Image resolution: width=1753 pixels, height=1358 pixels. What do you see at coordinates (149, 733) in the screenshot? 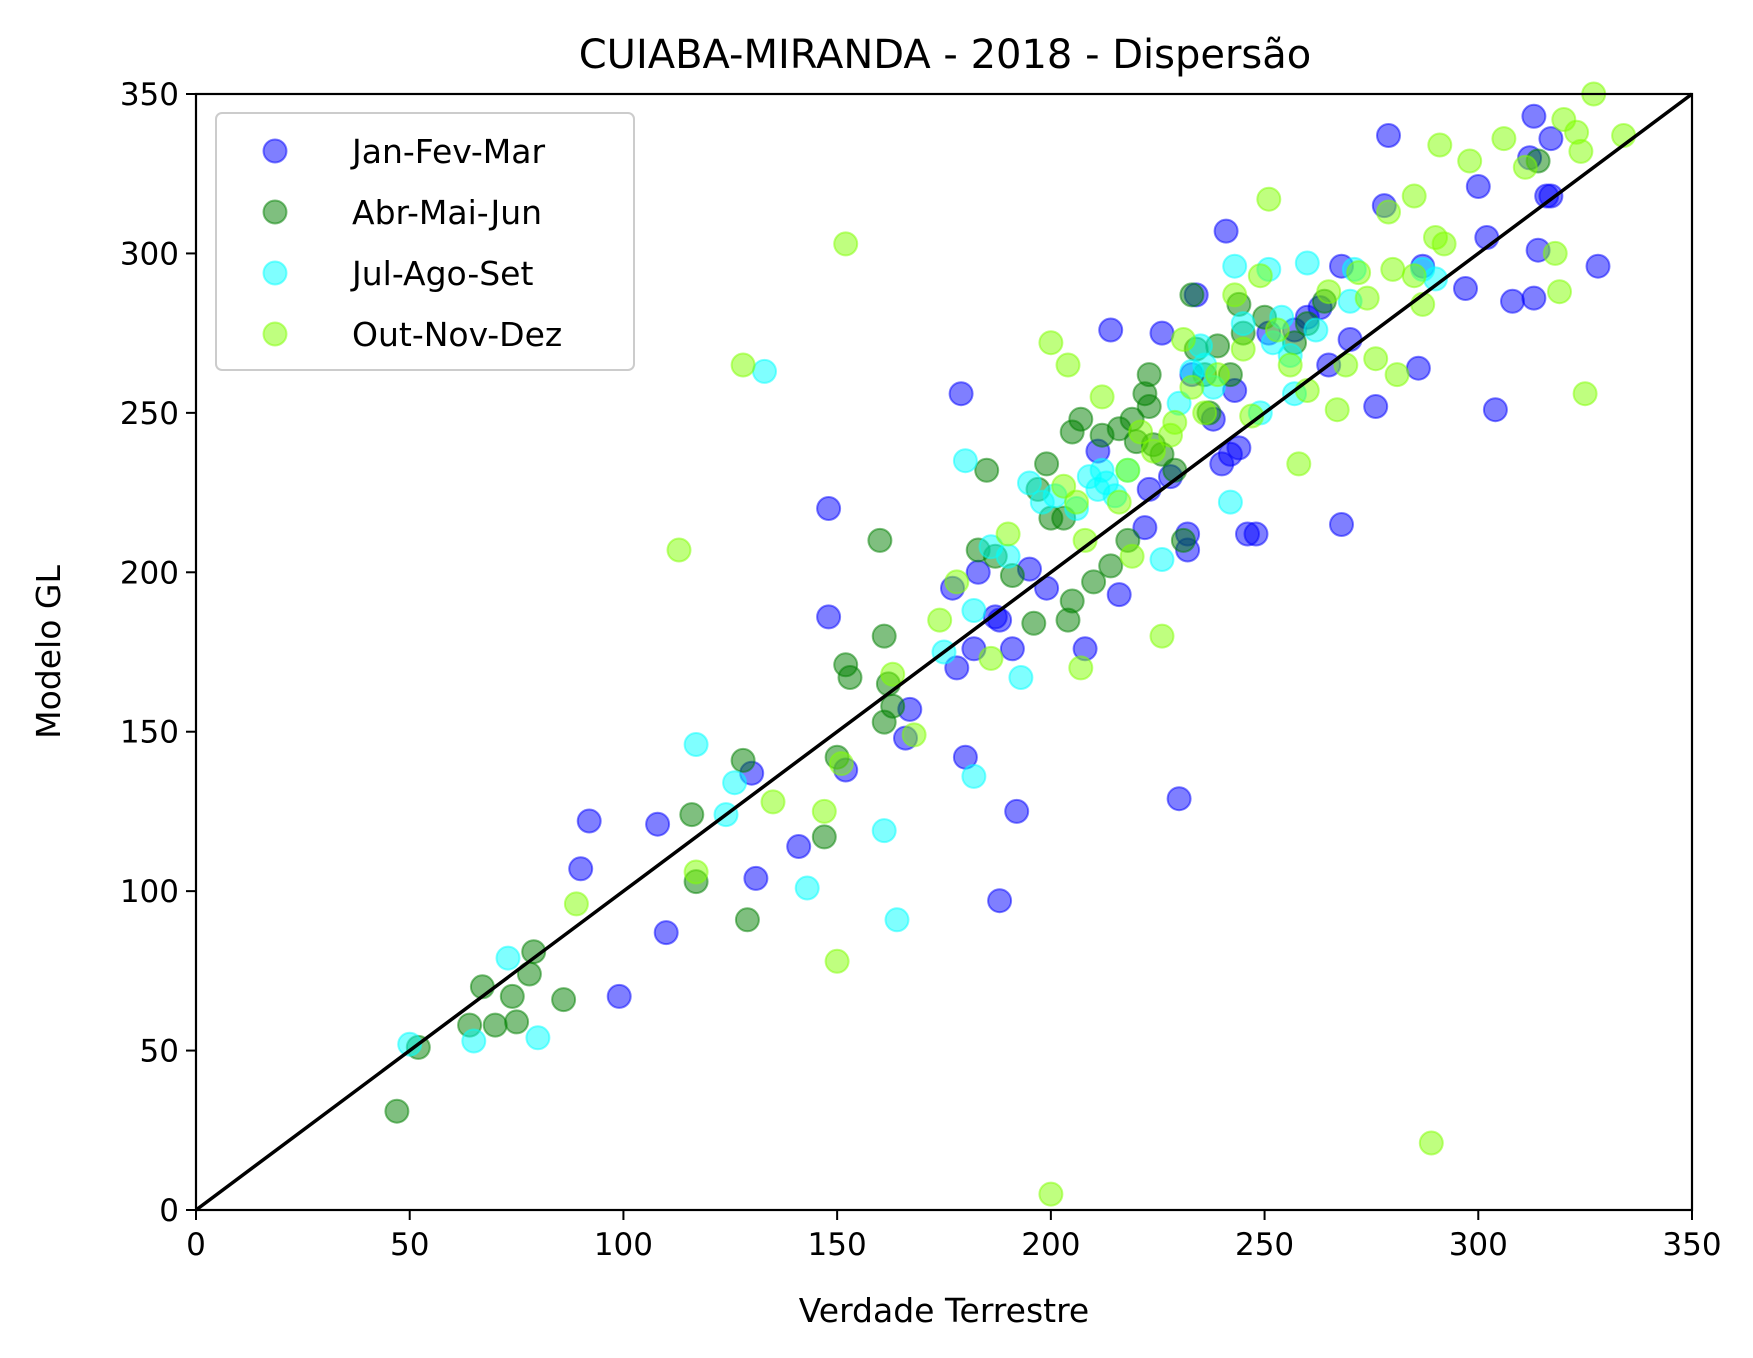
I see `y-tick-label: 150` at bounding box center [149, 733].